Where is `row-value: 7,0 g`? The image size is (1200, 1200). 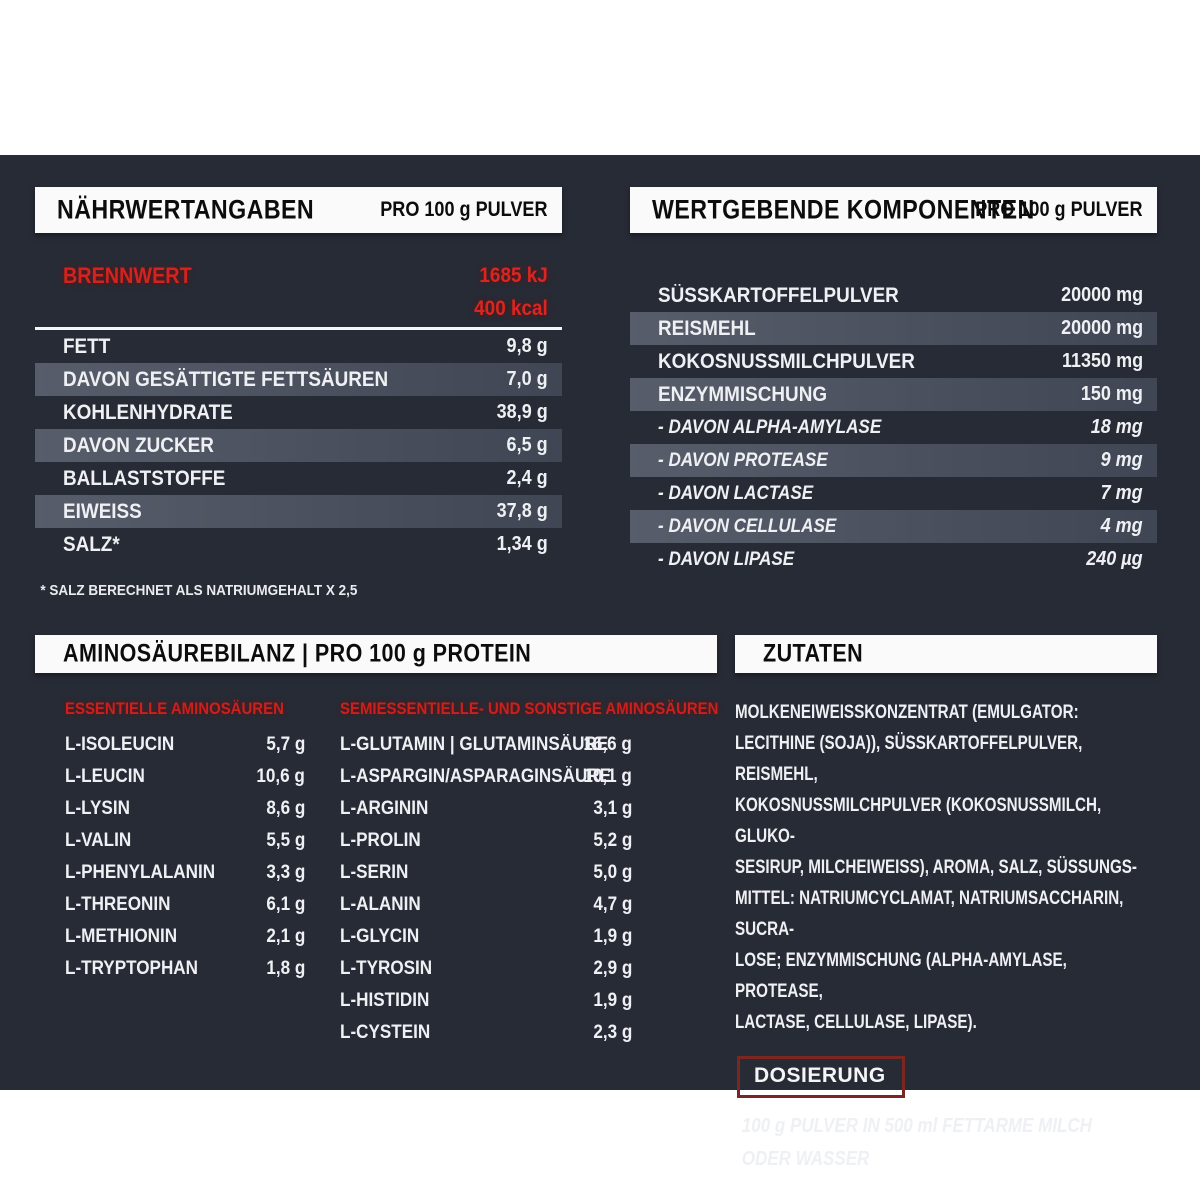
row-value: 7,0 g is located at coordinates (527, 379).